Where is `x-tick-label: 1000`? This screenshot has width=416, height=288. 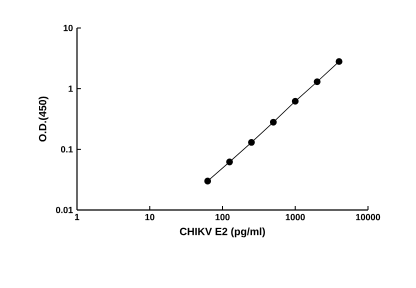
x-tick-label: 1000 is located at coordinates (295, 217).